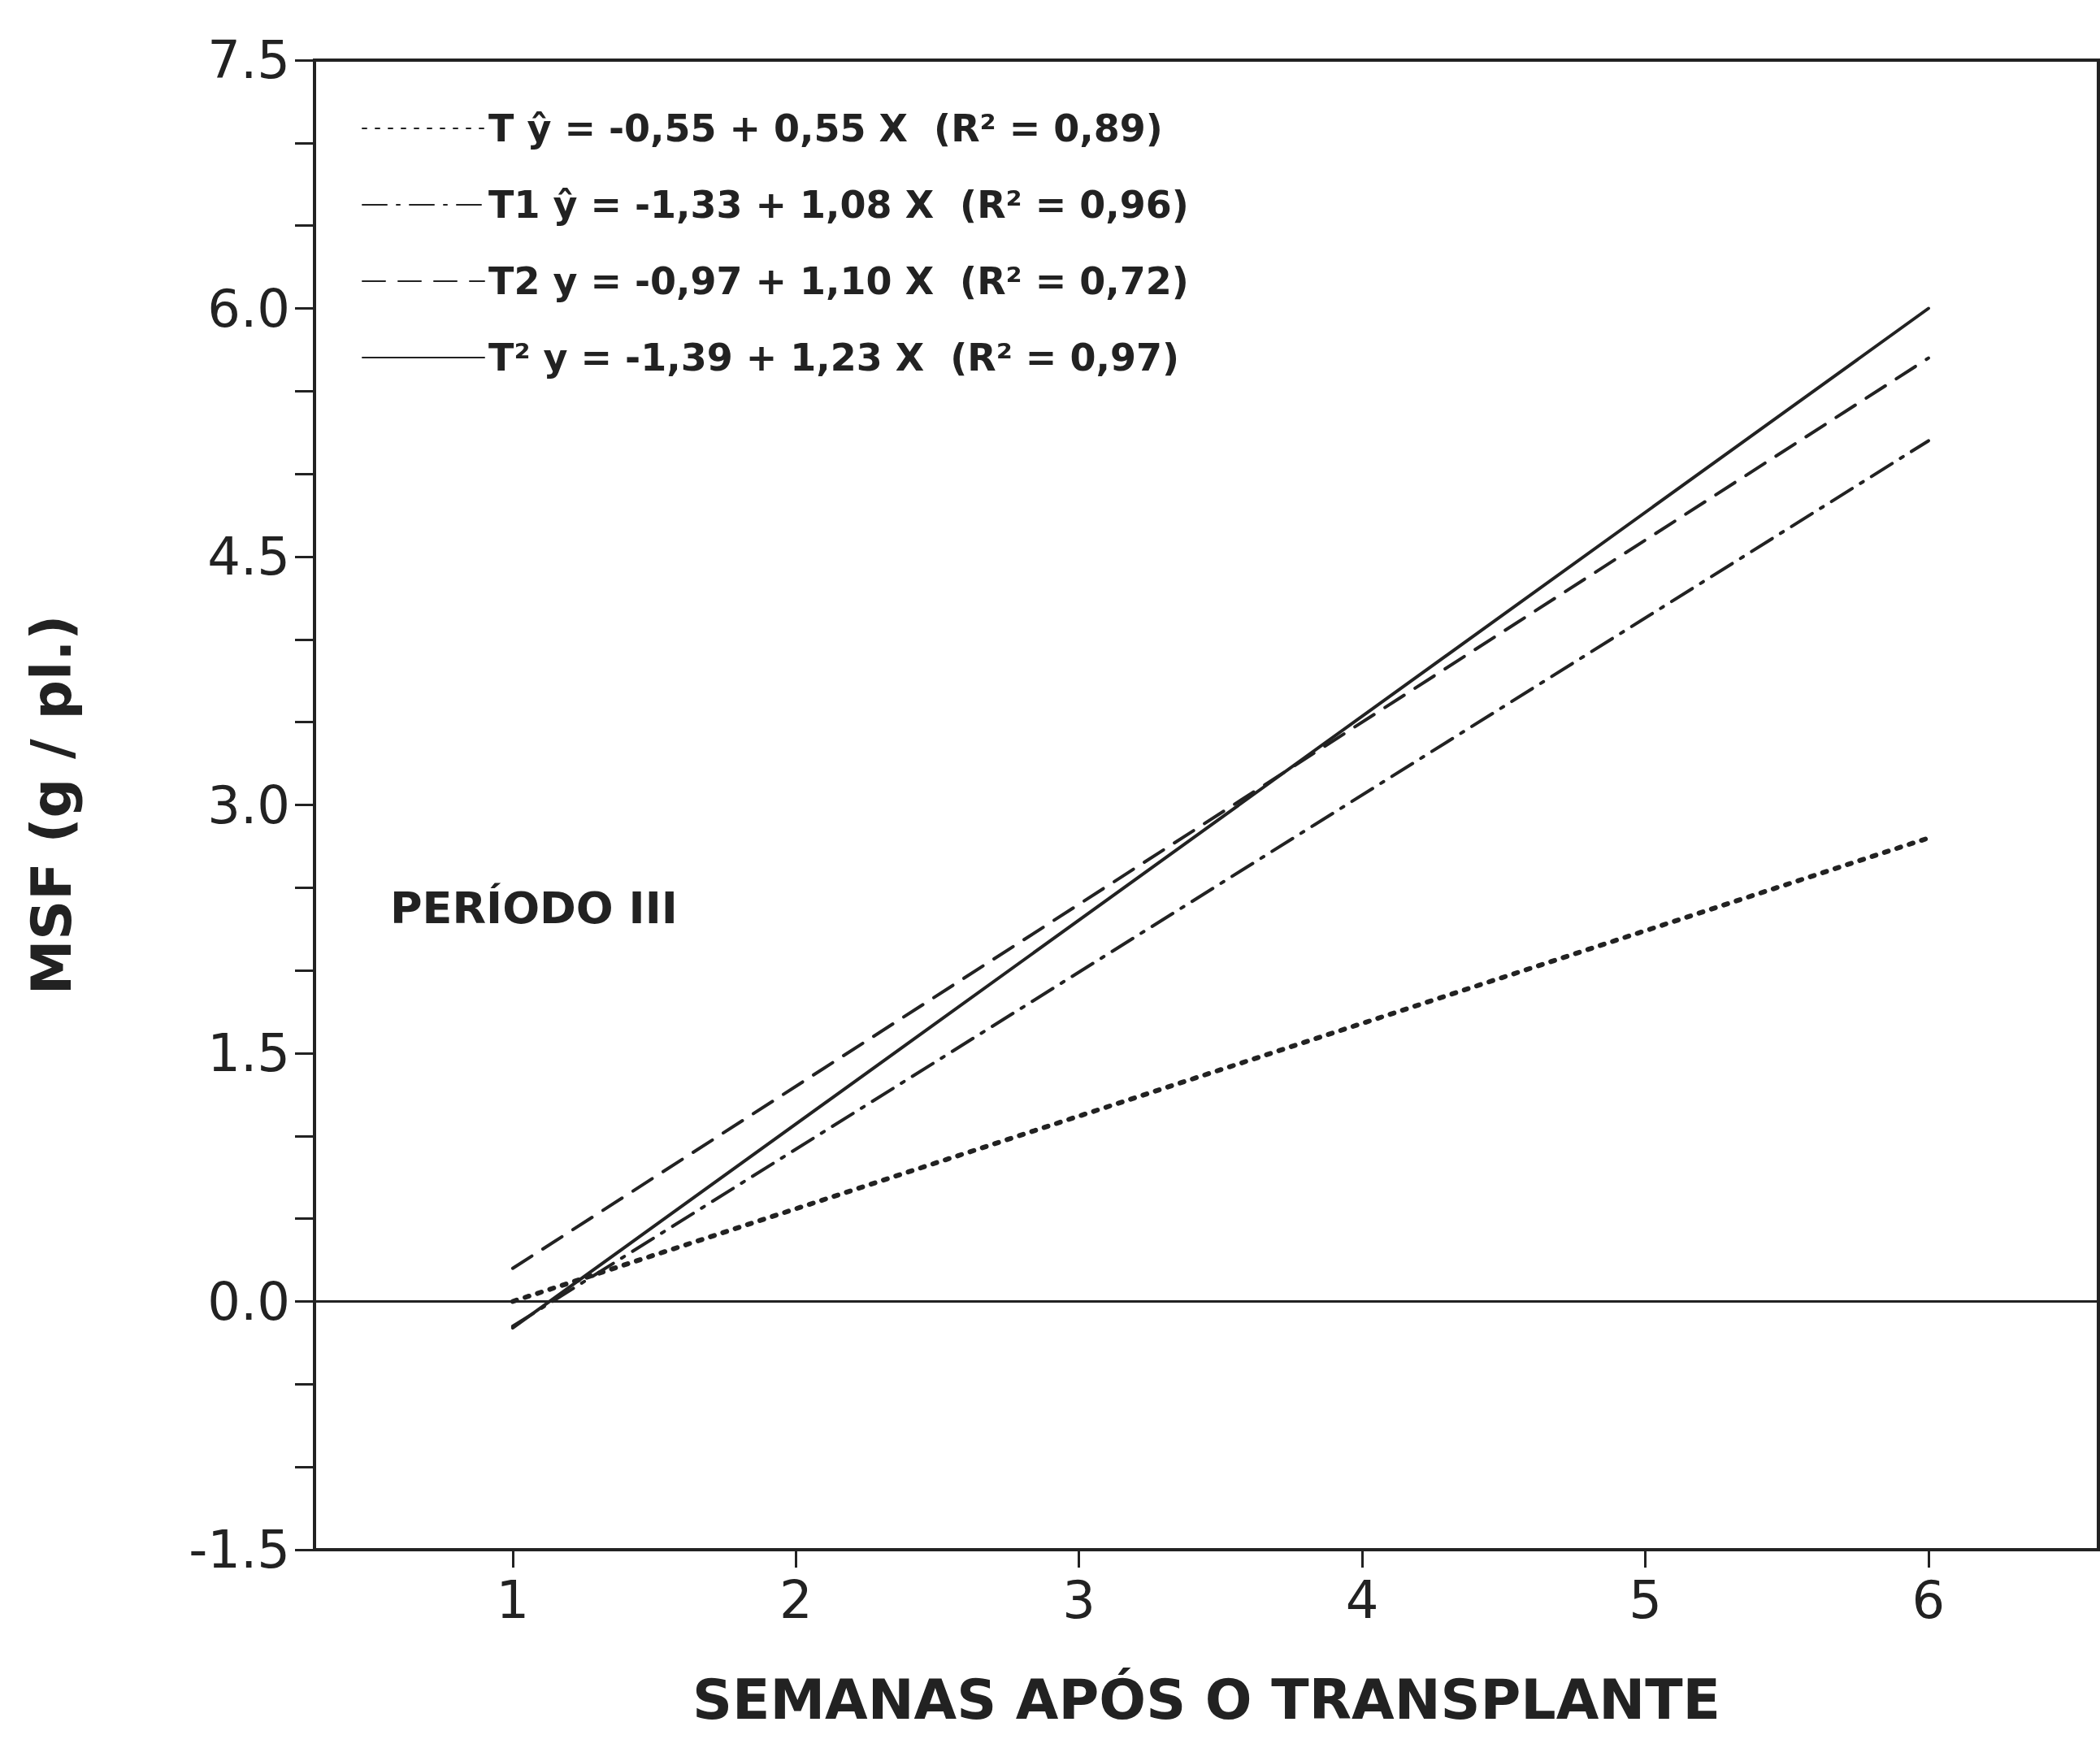 The image size is (2100, 1748). What do you see at coordinates (1645, 1600) in the screenshot?
I see `x-tick-label: 5` at bounding box center [1645, 1600].